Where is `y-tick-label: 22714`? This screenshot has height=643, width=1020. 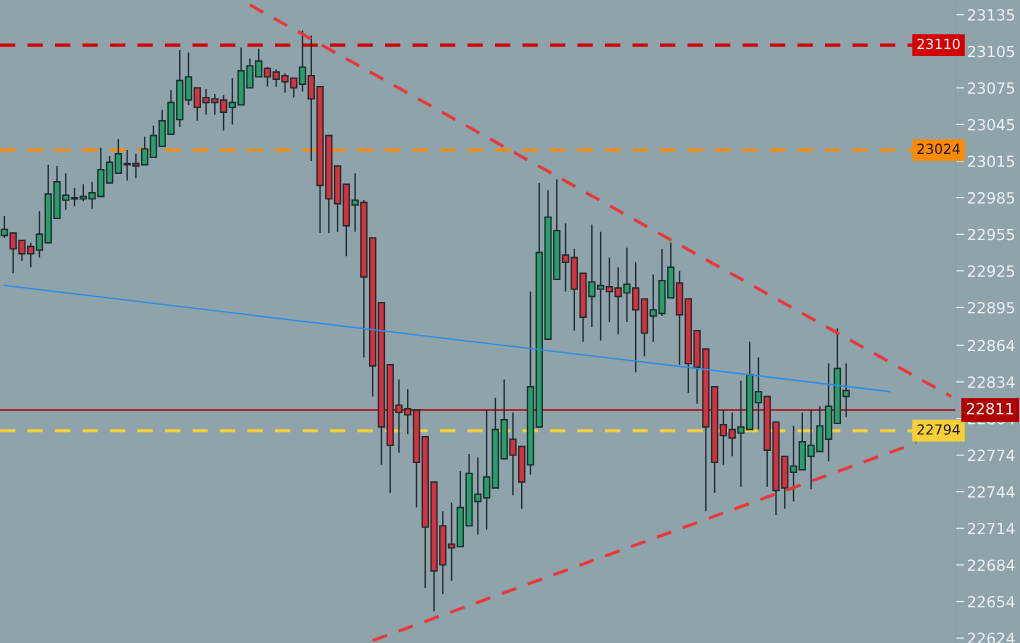
y-tick-label: 22714 is located at coordinates (991, 528).